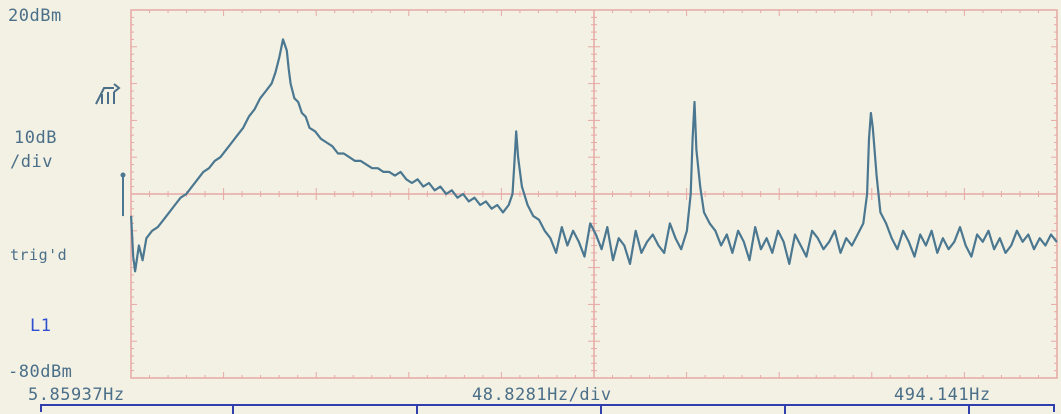  I want to click on marker-label: L1, so click(41, 326).